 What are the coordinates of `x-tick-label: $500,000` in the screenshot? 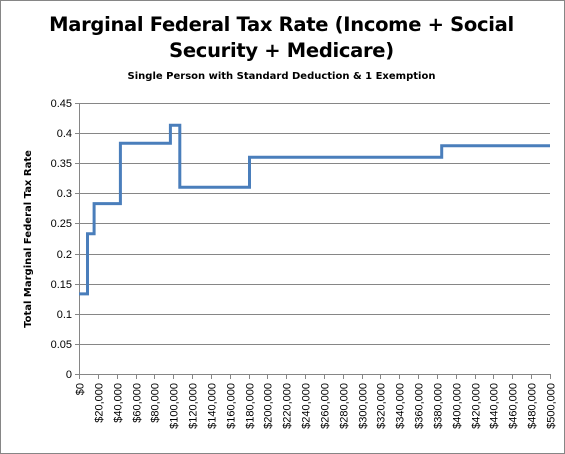 It's located at (552, 406).